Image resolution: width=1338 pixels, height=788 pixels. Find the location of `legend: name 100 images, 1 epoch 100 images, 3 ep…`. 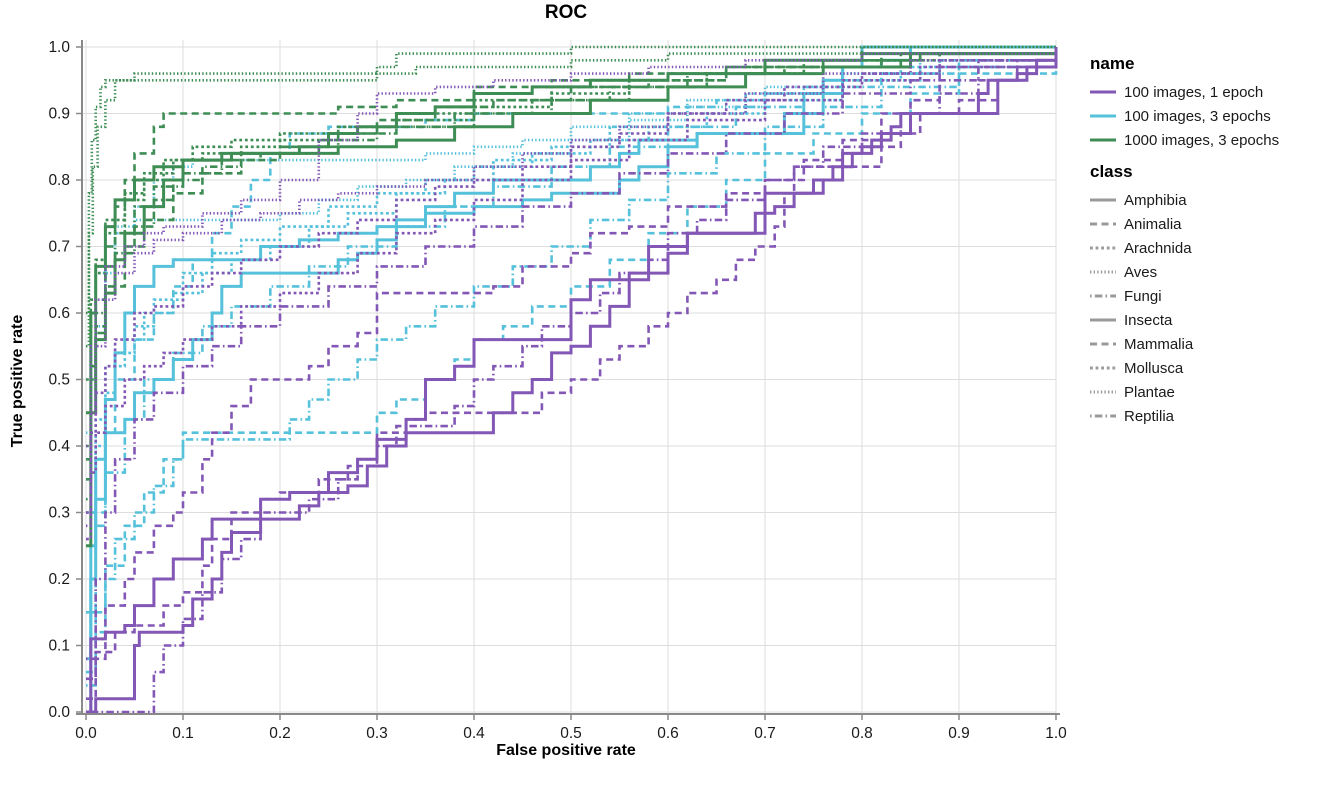

legend: name 100 images, 1 epoch 100 images, 3 ep… is located at coordinates (1213, 236).